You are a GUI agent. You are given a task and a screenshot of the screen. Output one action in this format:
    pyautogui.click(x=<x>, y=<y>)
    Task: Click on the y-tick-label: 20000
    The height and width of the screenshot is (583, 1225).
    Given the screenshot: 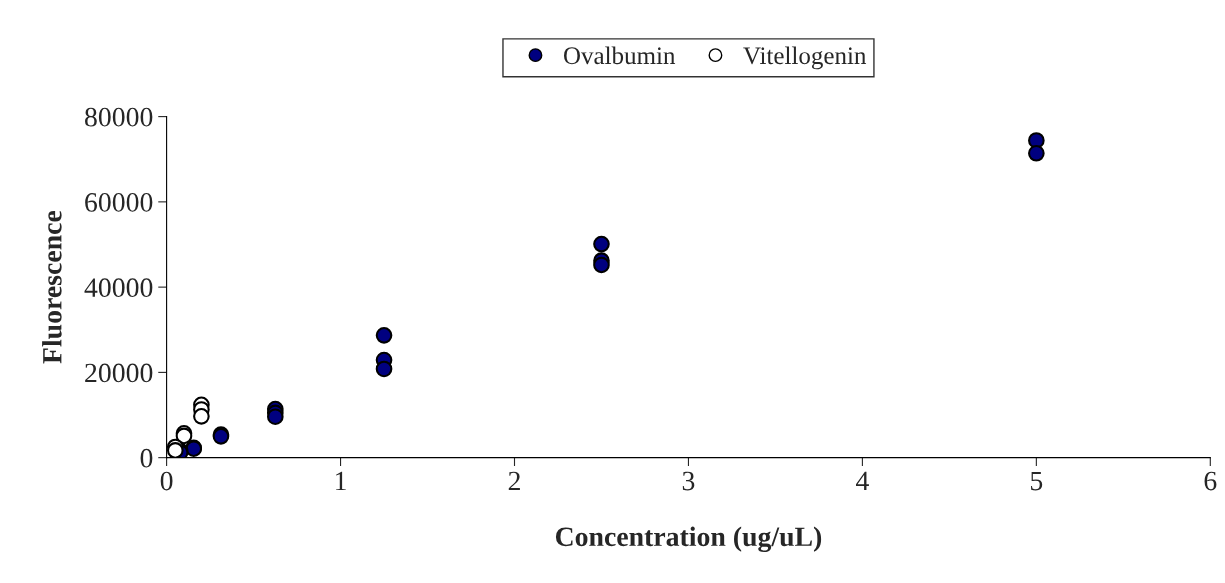 What is the action you would take?
    pyautogui.click(x=119, y=373)
    